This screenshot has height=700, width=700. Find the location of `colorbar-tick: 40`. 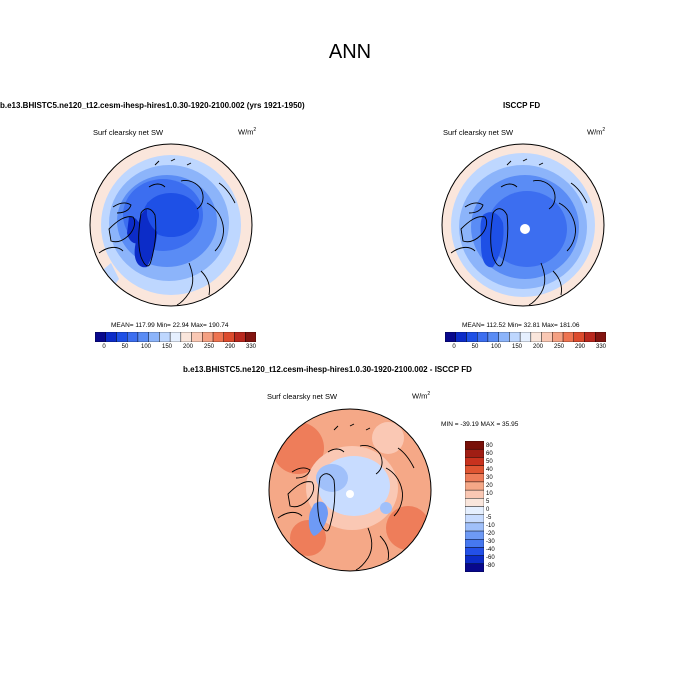

colorbar-tick: 40 is located at coordinates (489, 470).